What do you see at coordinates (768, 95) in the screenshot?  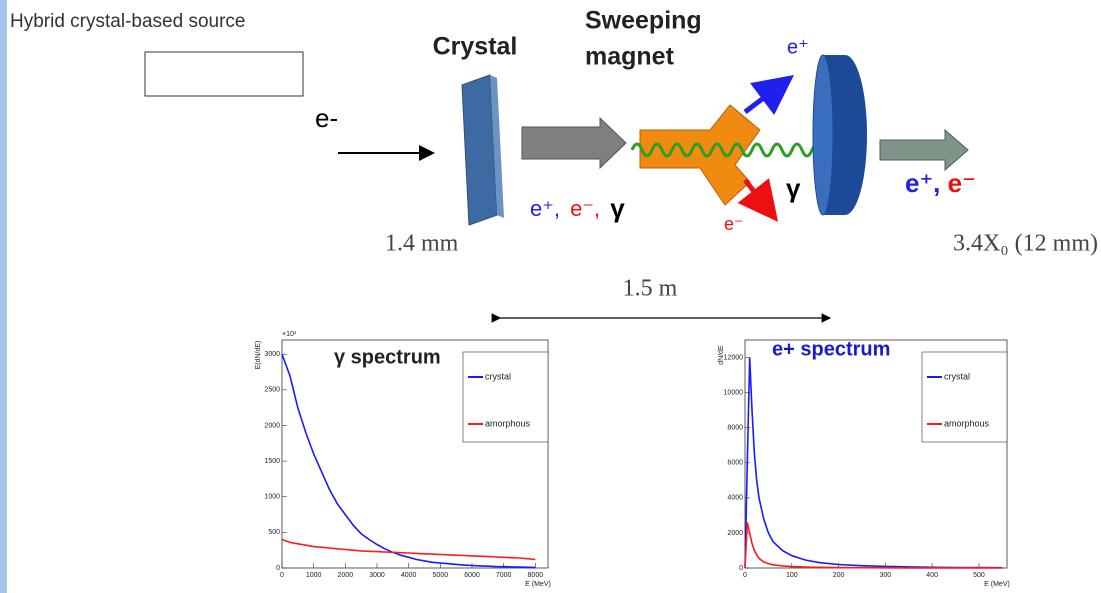 I see `positron-arrow` at bounding box center [768, 95].